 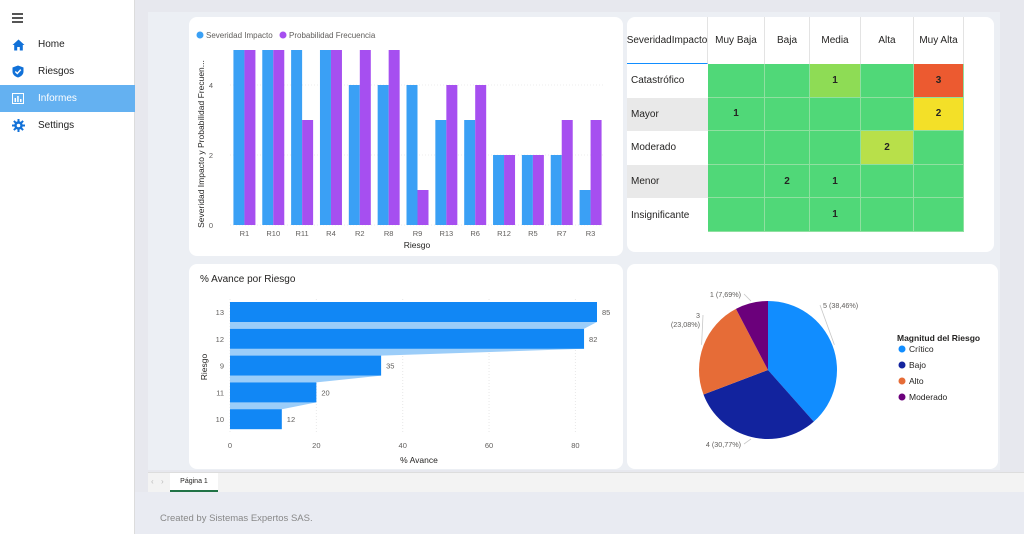 What do you see at coordinates (916, 381) in the screenshot?
I see `legend-label: Alto` at bounding box center [916, 381].